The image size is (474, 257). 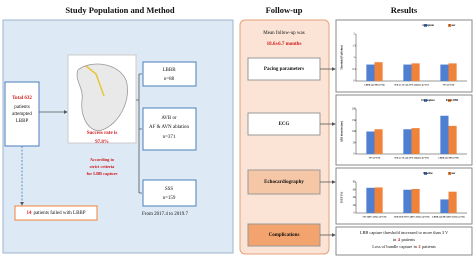 I want to click on x-tick-label: AVB/AF&AVNA QRS<120ms (n=293), so click(x=412, y=217).